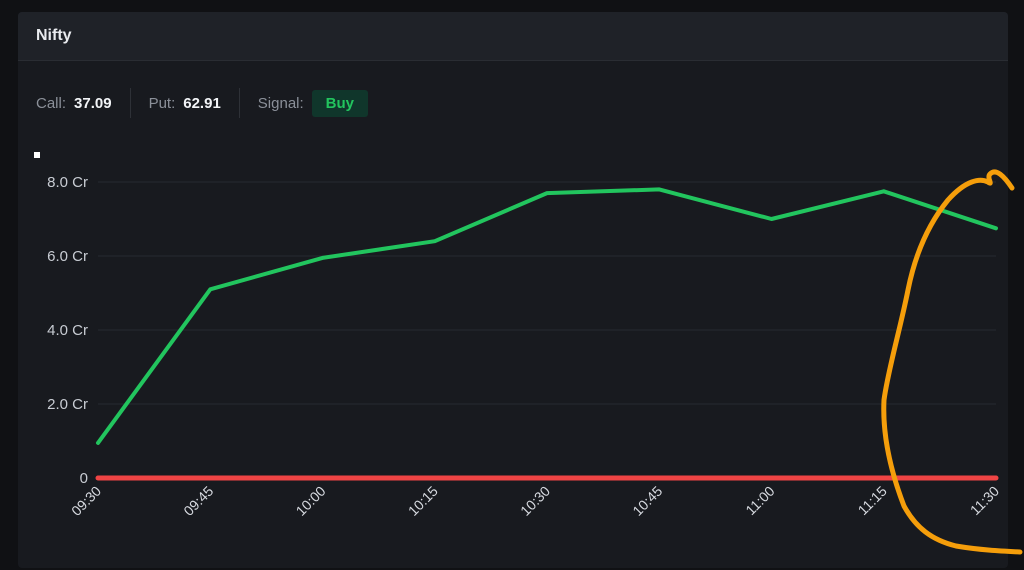 This screenshot has width=1024, height=570. What do you see at coordinates (311, 501) in the screenshot?
I see `x-tick-label: 10:00` at bounding box center [311, 501].